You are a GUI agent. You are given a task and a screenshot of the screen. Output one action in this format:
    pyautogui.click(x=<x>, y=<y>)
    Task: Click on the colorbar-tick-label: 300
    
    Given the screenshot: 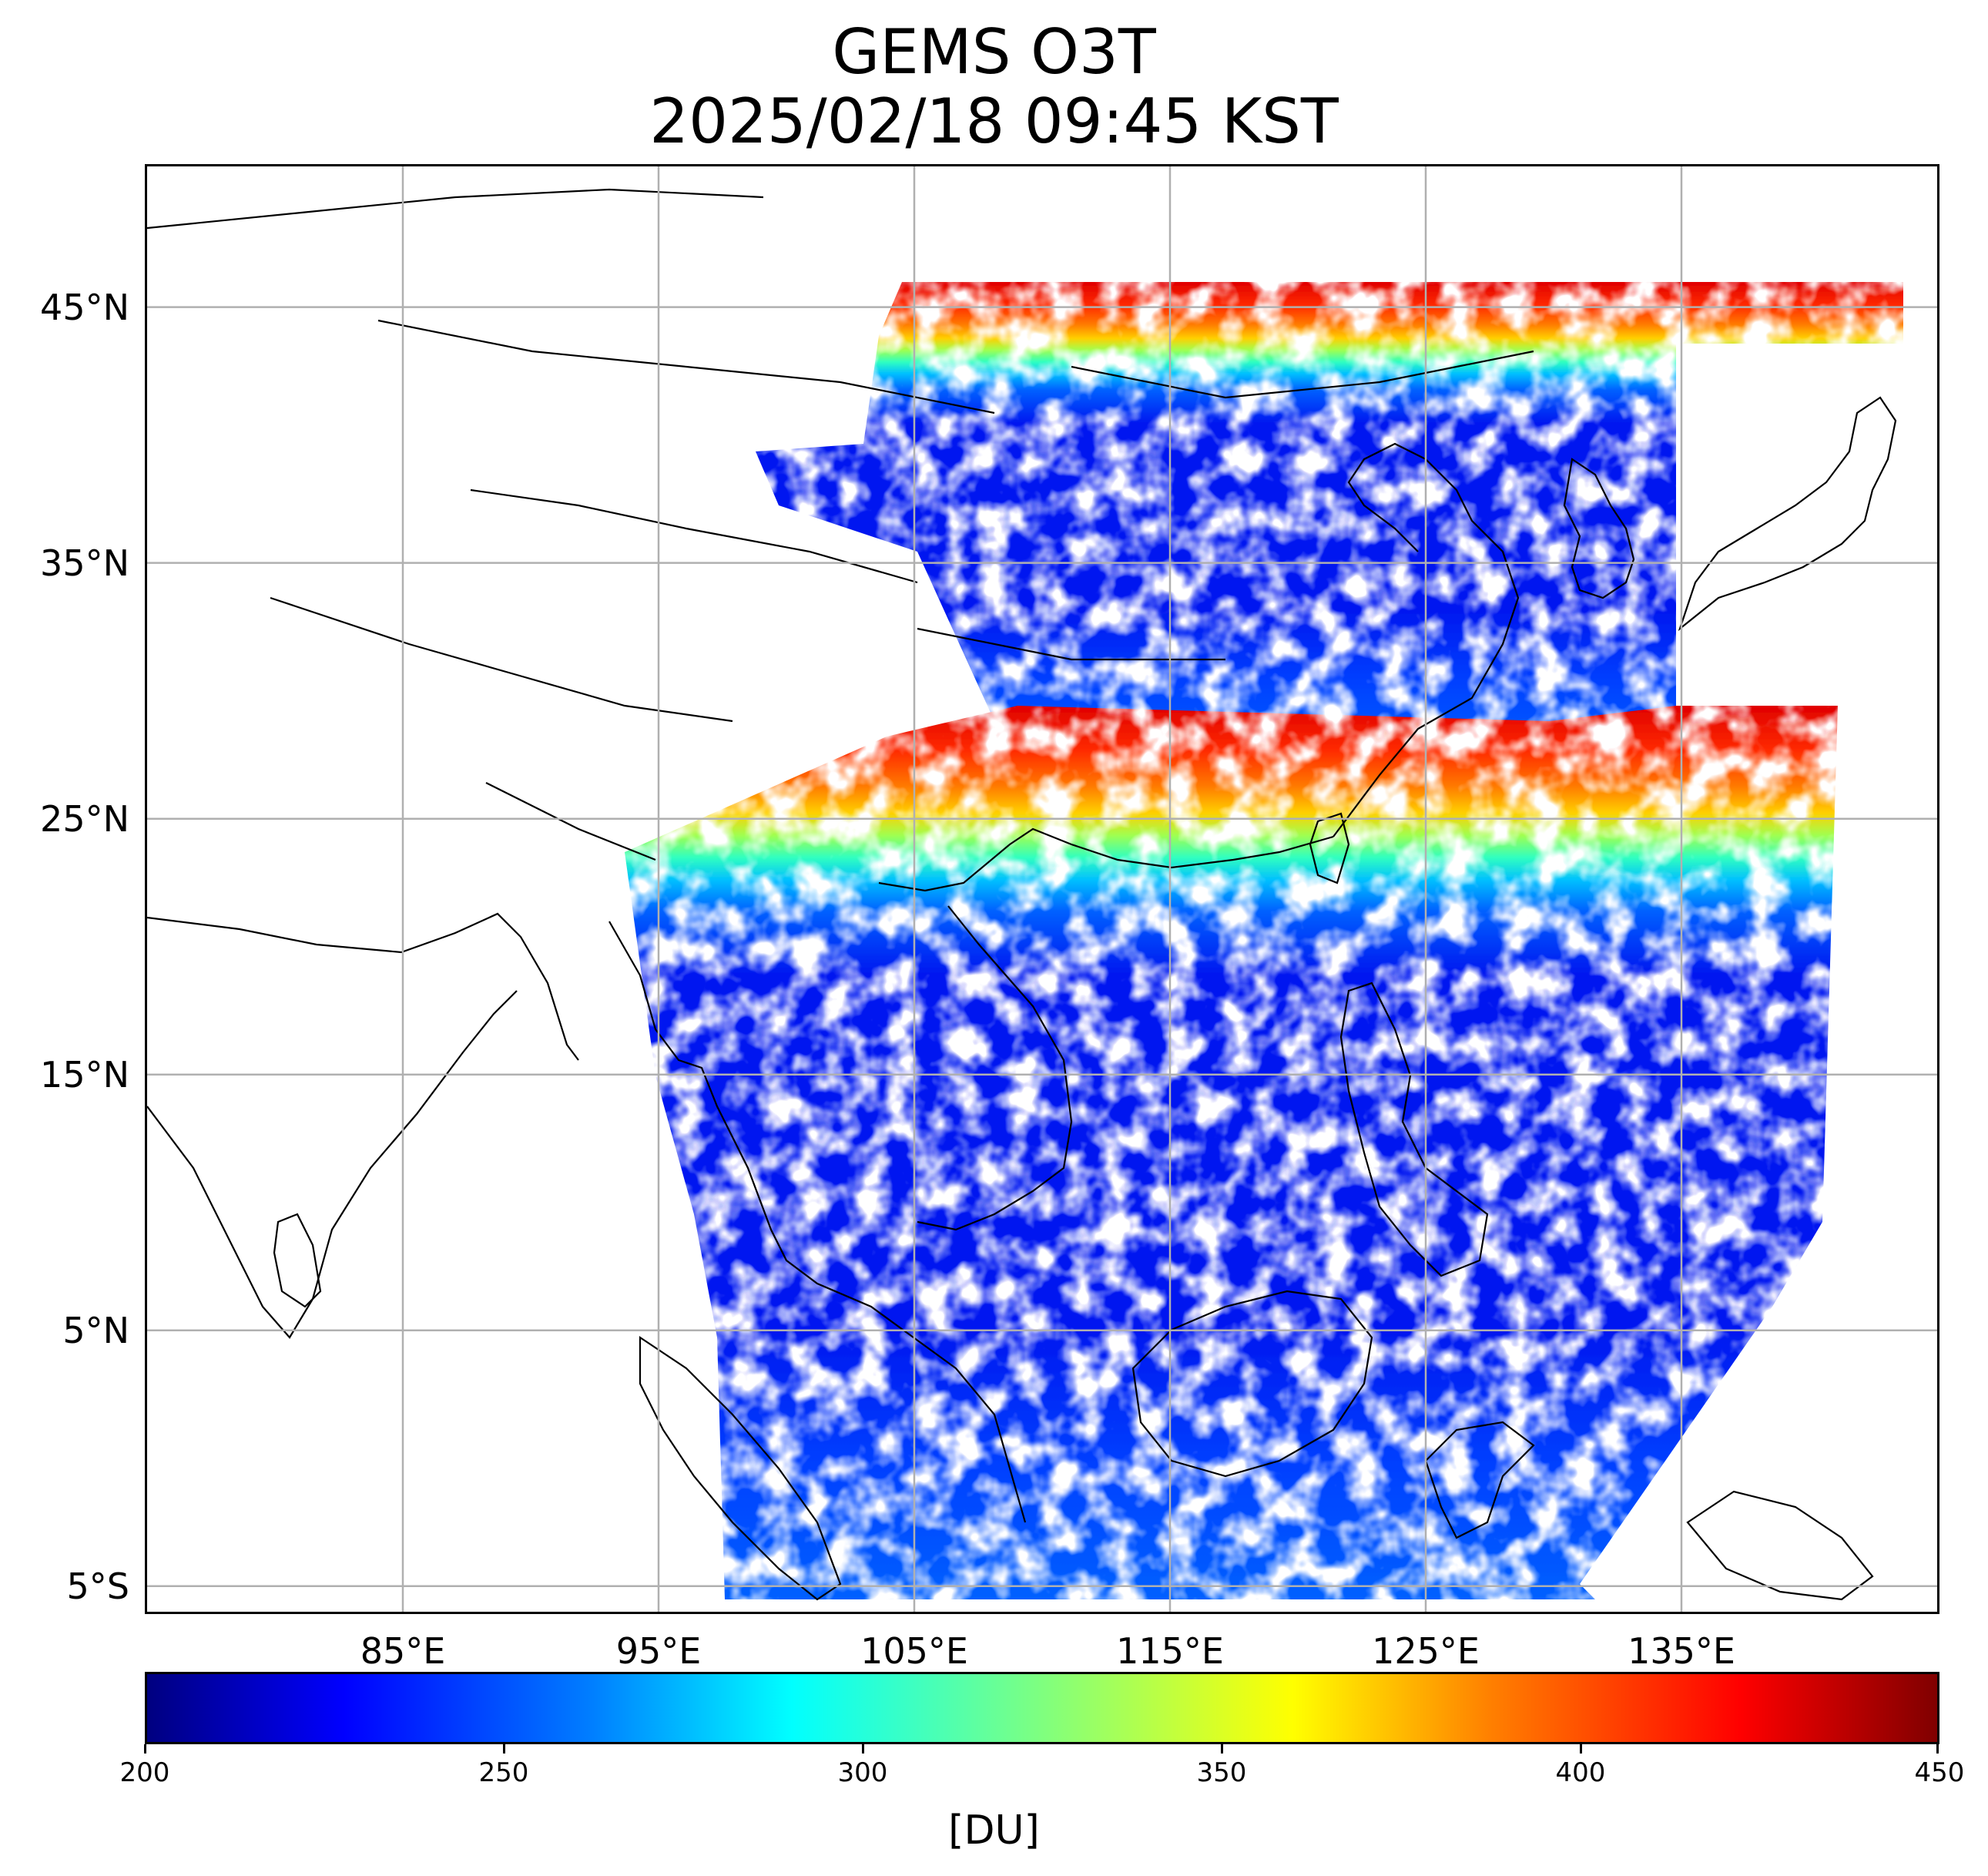 What is the action you would take?
    pyautogui.click(x=862, y=1772)
    